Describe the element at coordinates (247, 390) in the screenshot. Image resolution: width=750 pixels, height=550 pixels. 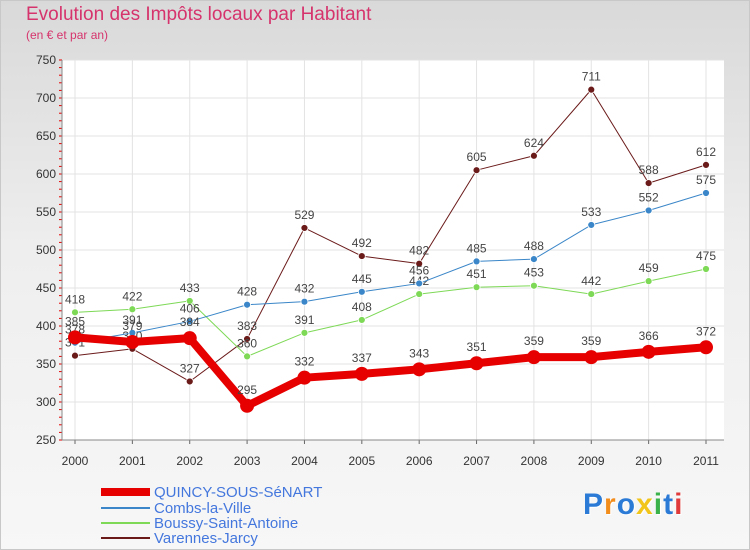
I see `data-label: 295` at that location.